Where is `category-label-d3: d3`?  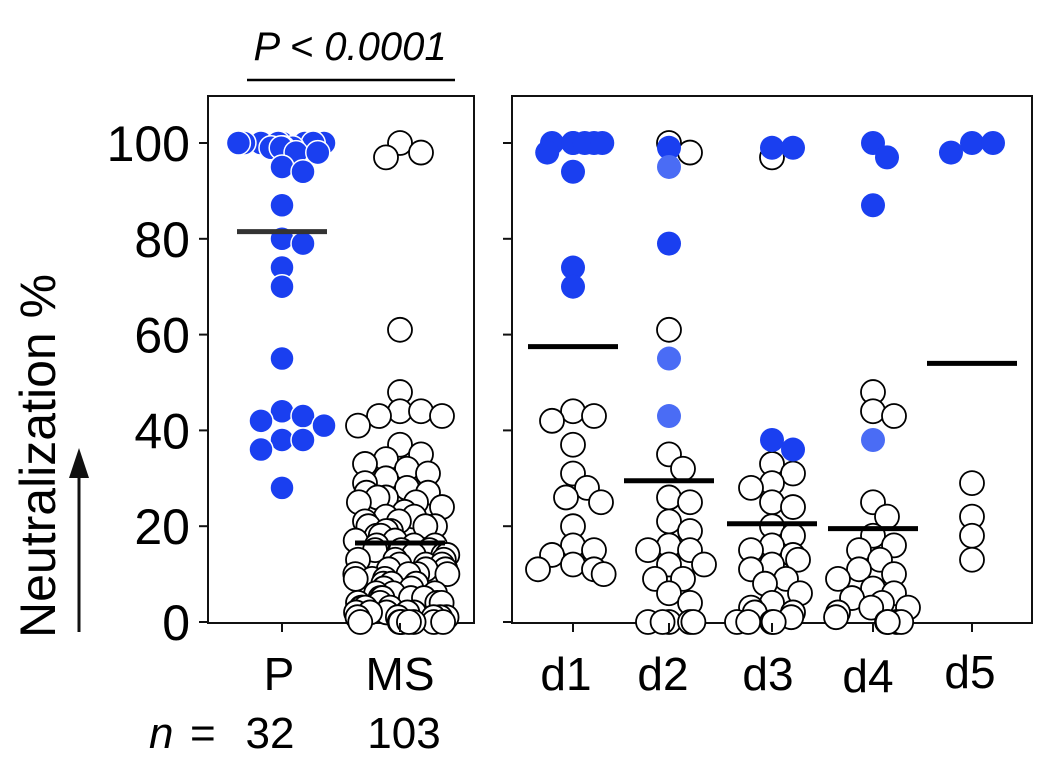 category-label-d3: d3 is located at coordinates (767, 674).